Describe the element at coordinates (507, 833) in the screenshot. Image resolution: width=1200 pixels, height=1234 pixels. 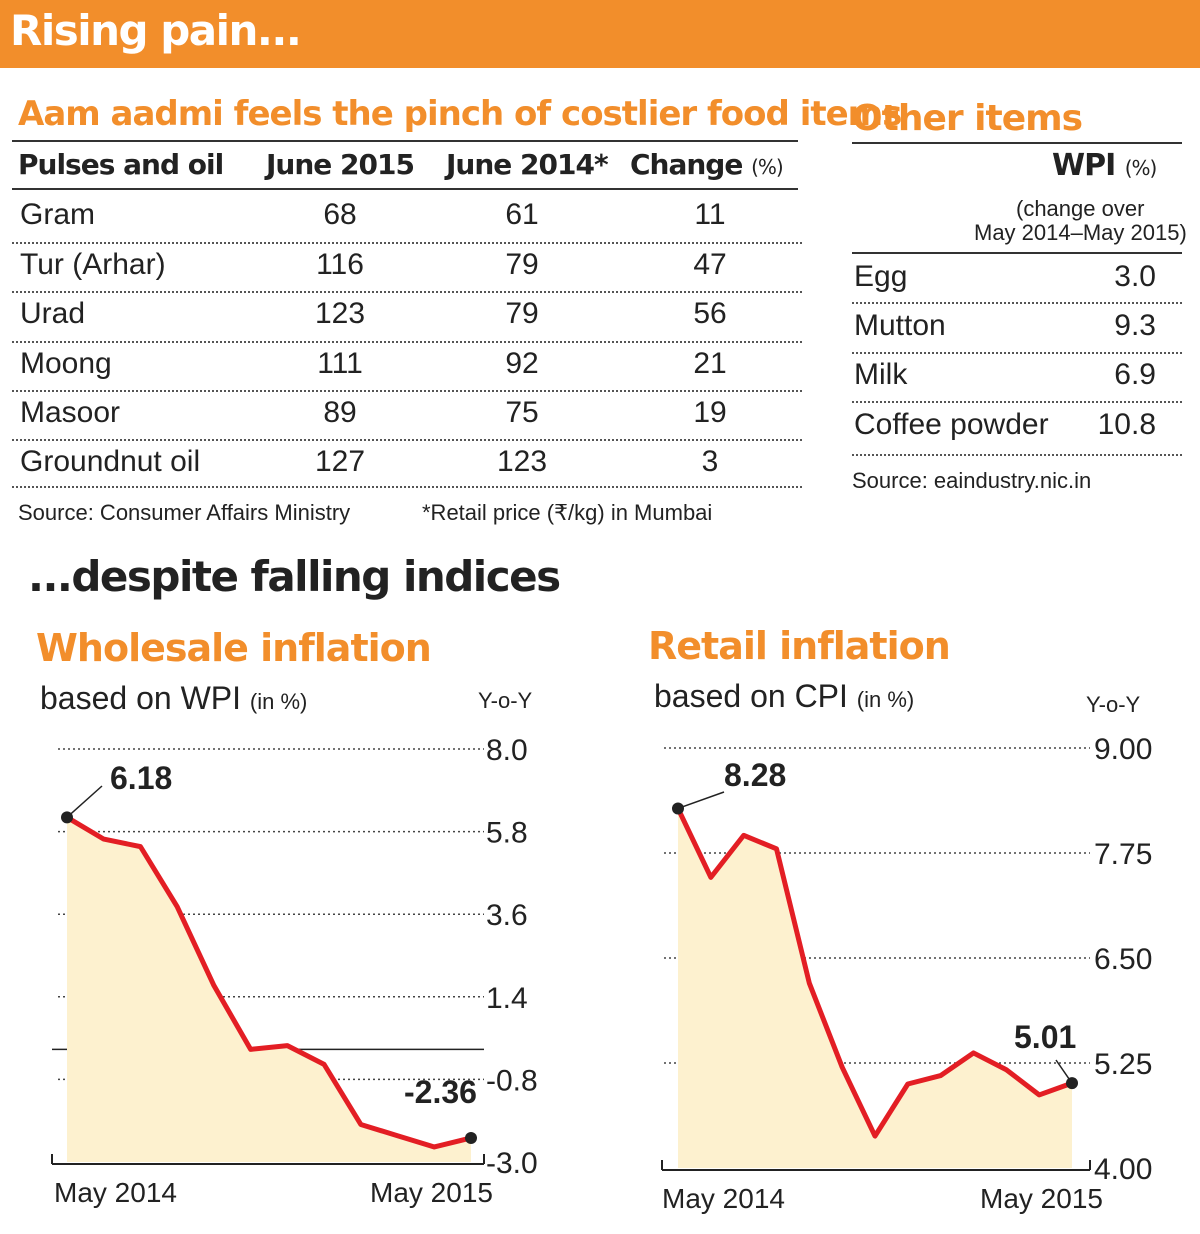
I see `y-tick-label: 5.8` at that location.